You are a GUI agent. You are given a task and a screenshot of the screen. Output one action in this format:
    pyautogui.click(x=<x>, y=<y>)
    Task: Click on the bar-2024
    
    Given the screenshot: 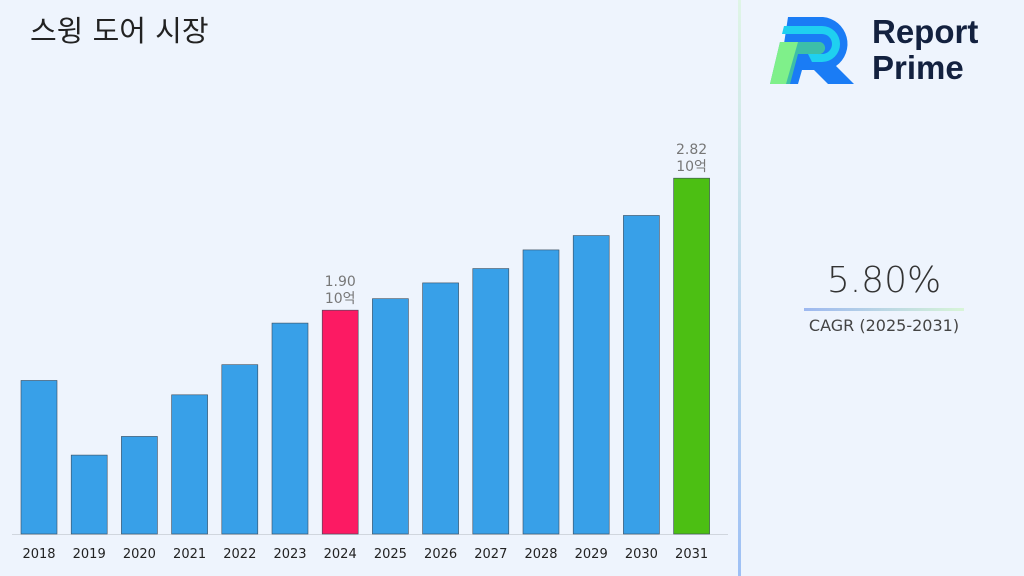 What is the action you would take?
    pyautogui.click(x=340, y=422)
    